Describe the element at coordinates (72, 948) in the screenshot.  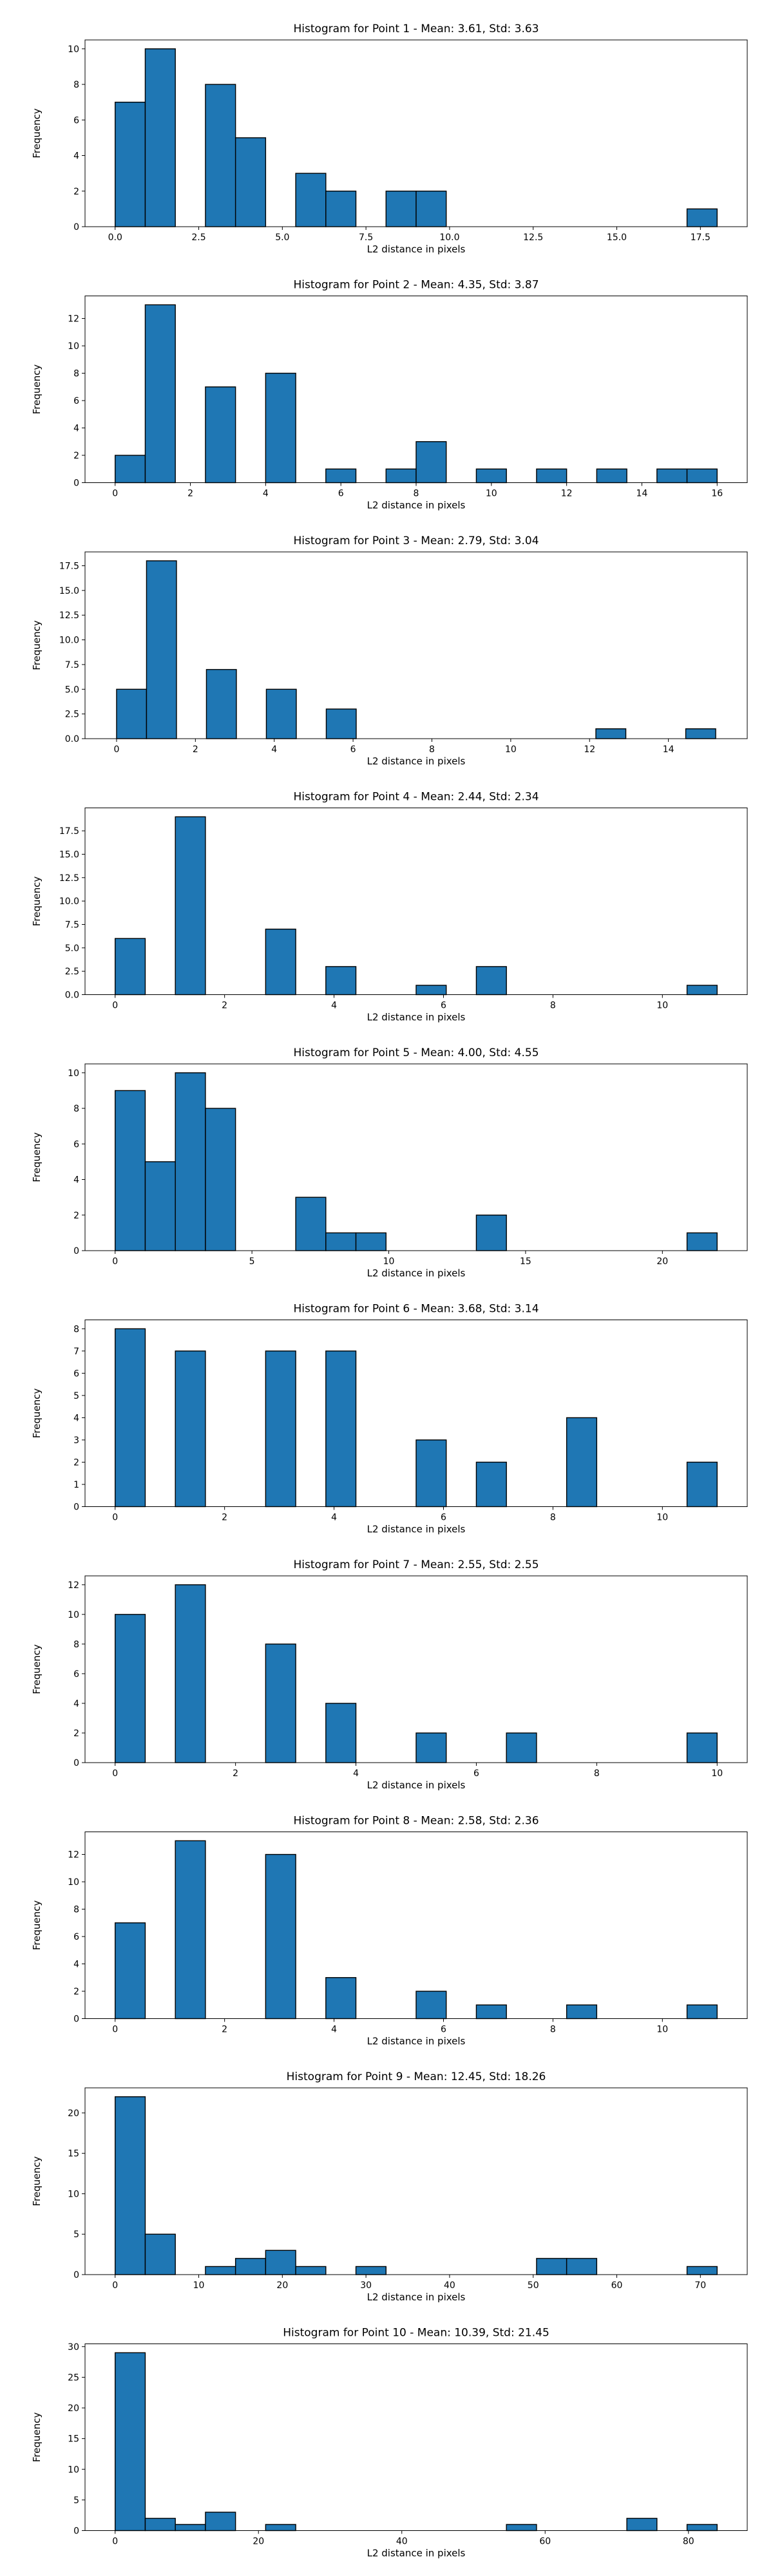
I see `y-tick-label: 5.0` at that location.